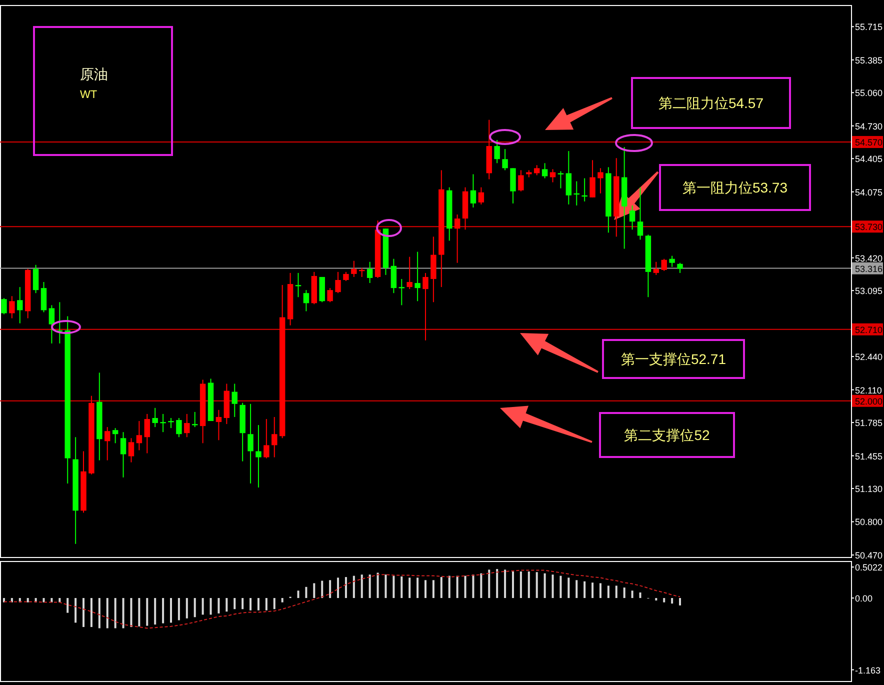 Image resolution: width=884 pixels, height=685 pixels. I want to click on y-tick-label: 55.385, so click(869, 60).